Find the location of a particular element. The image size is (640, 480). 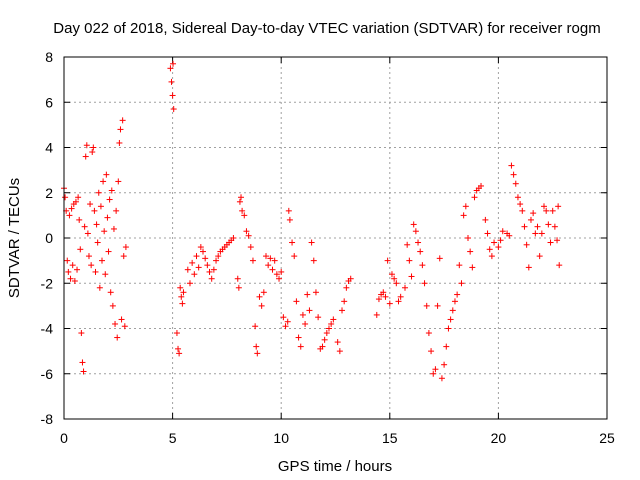

y-tick-label: 0 is located at coordinates (49, 238).